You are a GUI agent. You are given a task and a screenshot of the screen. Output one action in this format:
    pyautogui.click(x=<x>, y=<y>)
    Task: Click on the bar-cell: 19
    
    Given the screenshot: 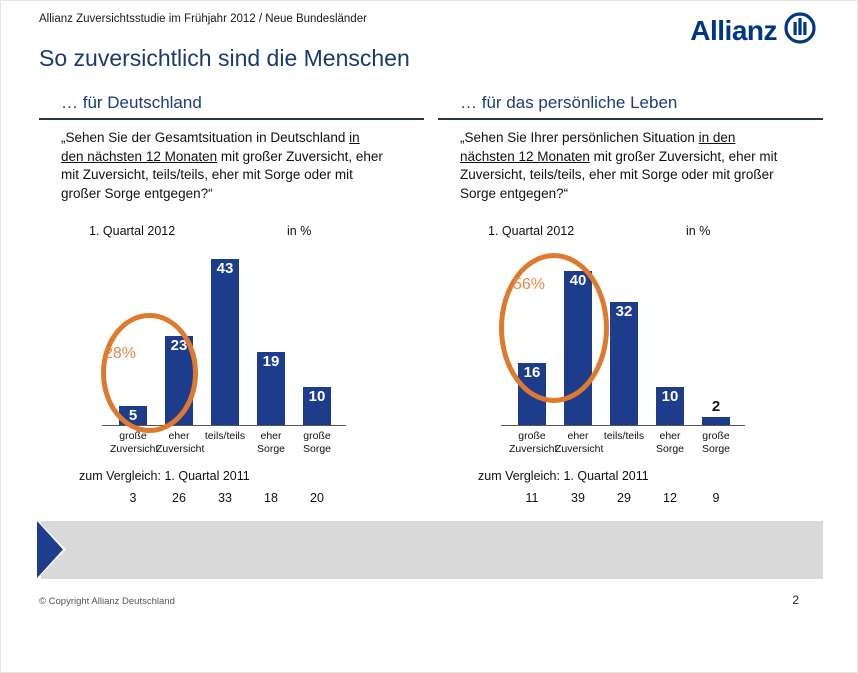 What is the action you would take?
    pyautogui.click(x=271, y=339)
    